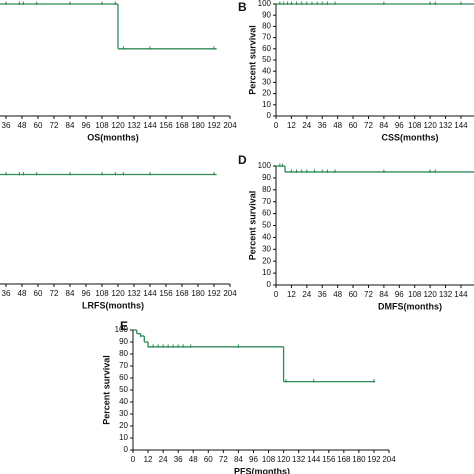 Image resolution: width=474 pixels, height=474 pixels. What do you see at coordinates (242, 160) in the screenshot?
I see `panel-letter: D` at bounding box center [242, 160].